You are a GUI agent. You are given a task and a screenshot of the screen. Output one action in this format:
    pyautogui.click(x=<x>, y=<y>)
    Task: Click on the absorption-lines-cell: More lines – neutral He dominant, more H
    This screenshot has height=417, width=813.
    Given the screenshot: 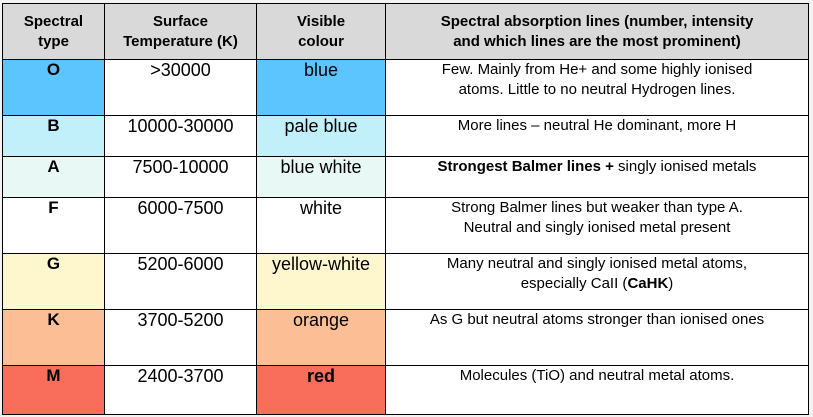 What is the action you would take?
    pyautogui.click(x=597, y=136)
    